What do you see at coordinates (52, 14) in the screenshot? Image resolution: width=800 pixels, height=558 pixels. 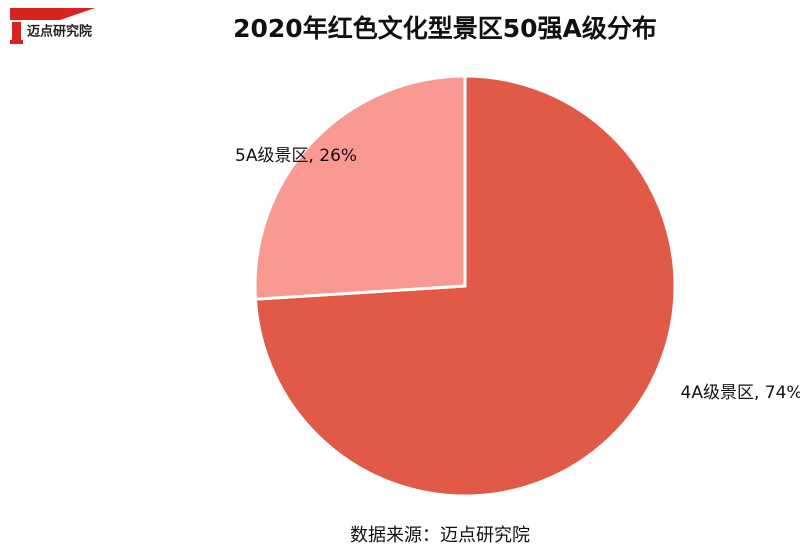 I see `logo-flag` at bounding box center [52, 14].